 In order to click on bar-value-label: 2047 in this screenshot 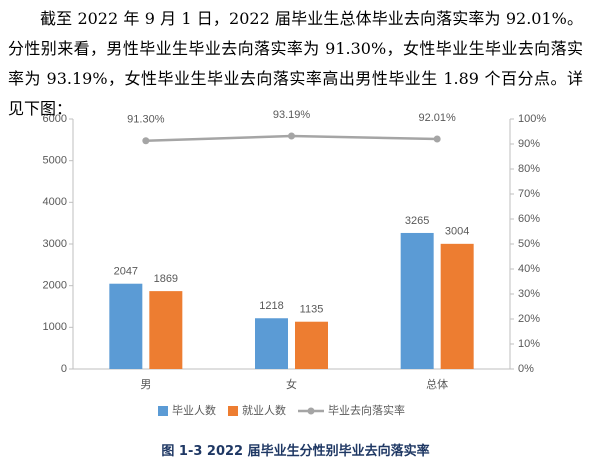, I will do `click(126, 272)`.